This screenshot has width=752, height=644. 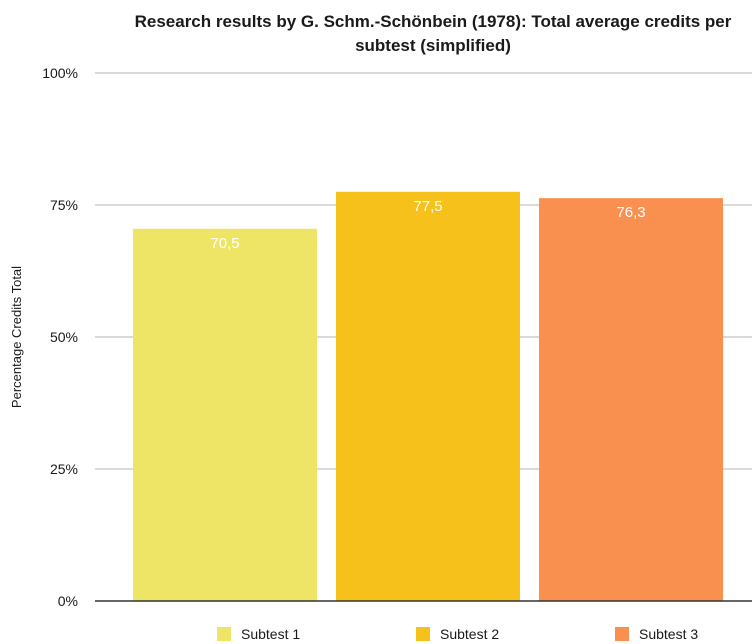 I want to click on data-label: 77,5, so click(x=427, y=206).